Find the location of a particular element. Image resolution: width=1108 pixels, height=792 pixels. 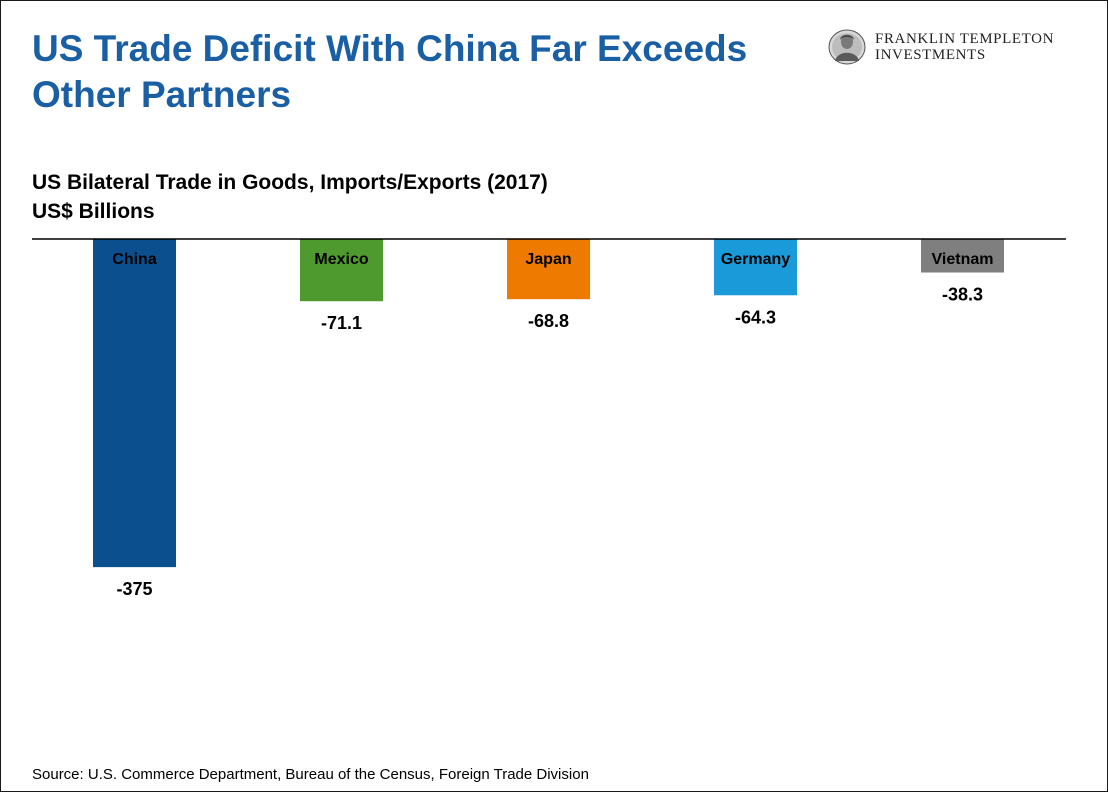

bar-vietnam is located at coordinates (962, 256).